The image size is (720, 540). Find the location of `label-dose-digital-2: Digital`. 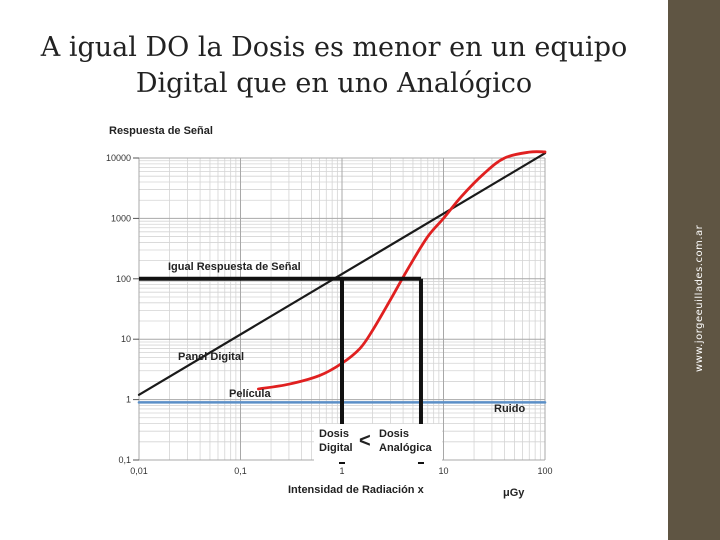

label-dose-digital-2: Digital is located at coordinates (336, 448).